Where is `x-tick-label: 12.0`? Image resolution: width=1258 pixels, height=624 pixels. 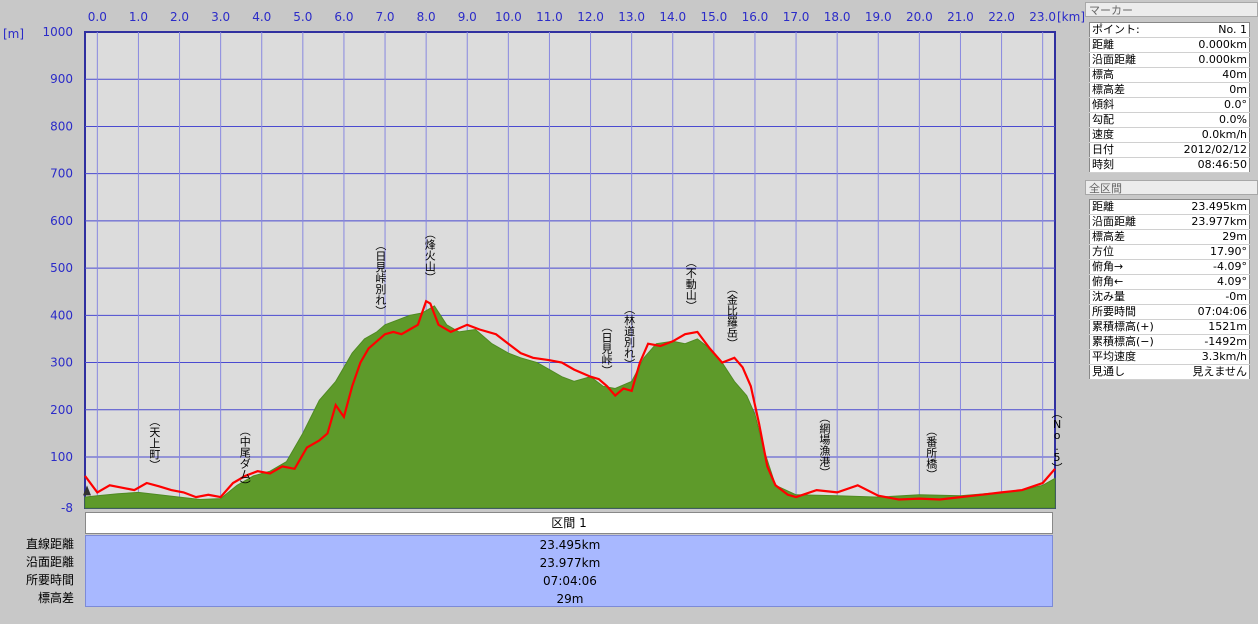
x-tick-label: 12.0 is located at coordinates (590, 17).